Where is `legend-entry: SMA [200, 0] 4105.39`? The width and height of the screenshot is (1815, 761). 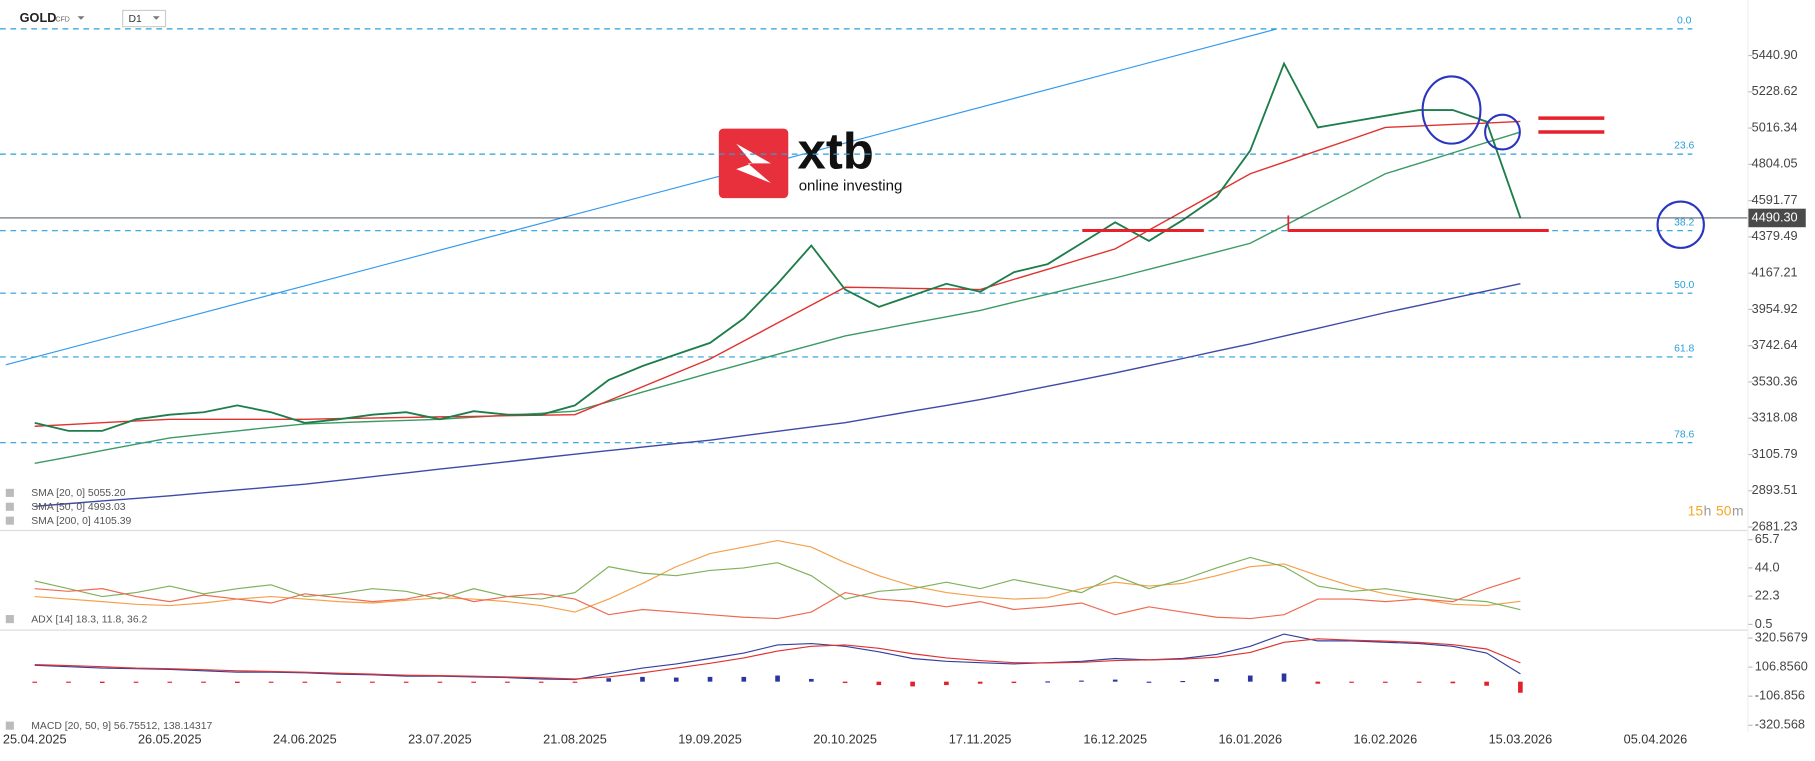 legend-entry: SMA [200, 0] 4105.39 is located at coordinates (81, 521).